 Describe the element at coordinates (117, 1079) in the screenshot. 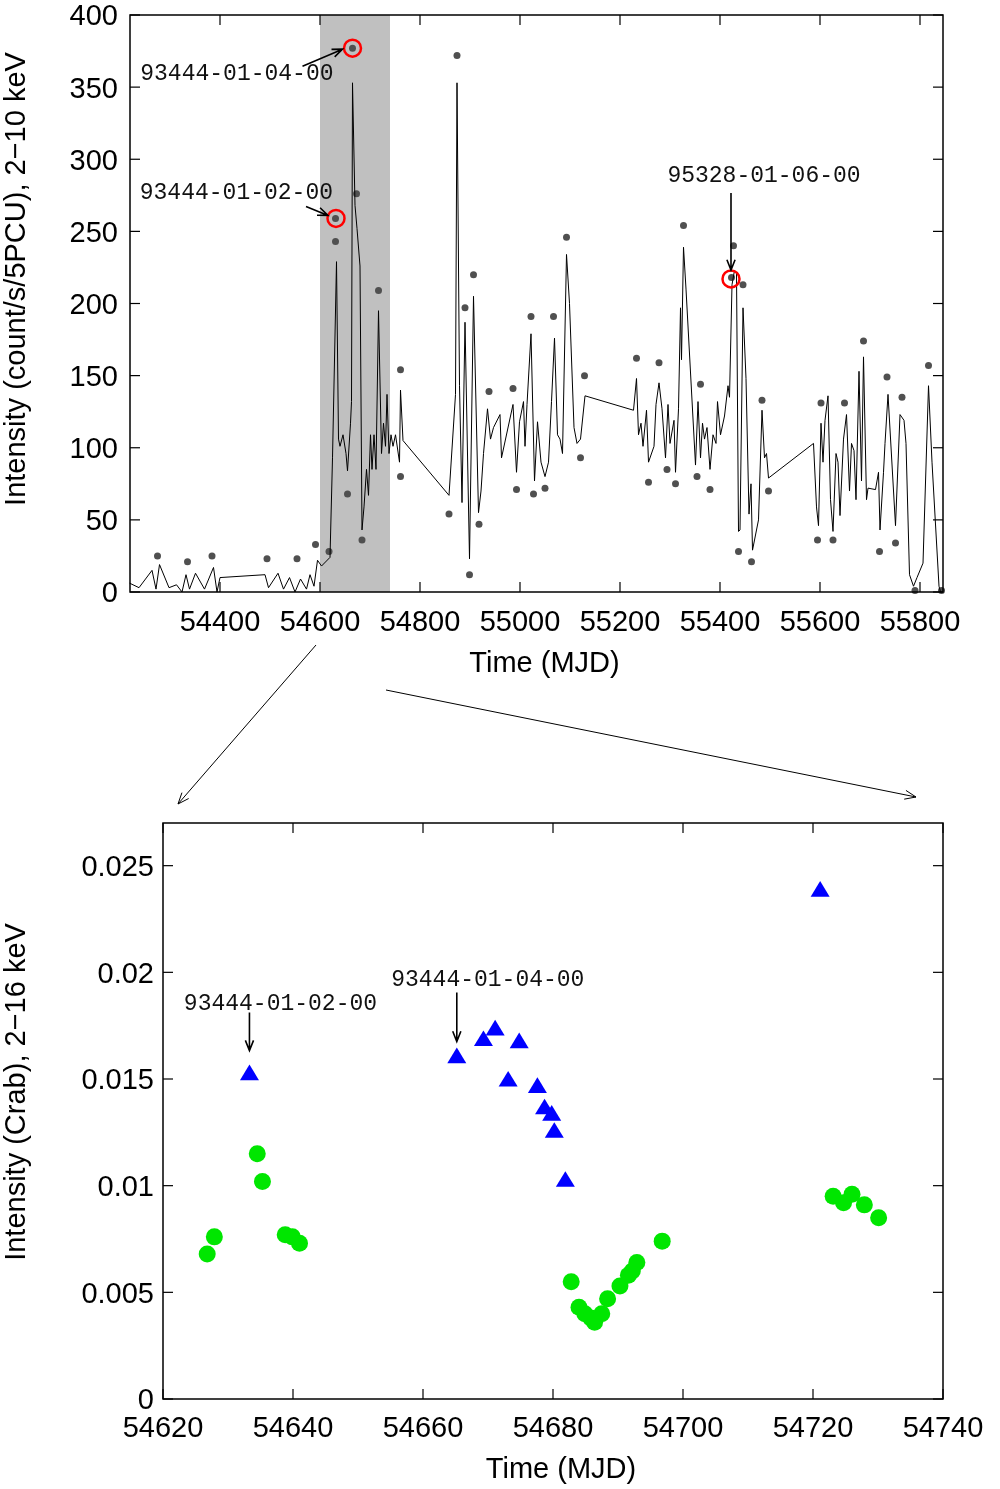

I see `y-tick-label: 0.015` at that location.